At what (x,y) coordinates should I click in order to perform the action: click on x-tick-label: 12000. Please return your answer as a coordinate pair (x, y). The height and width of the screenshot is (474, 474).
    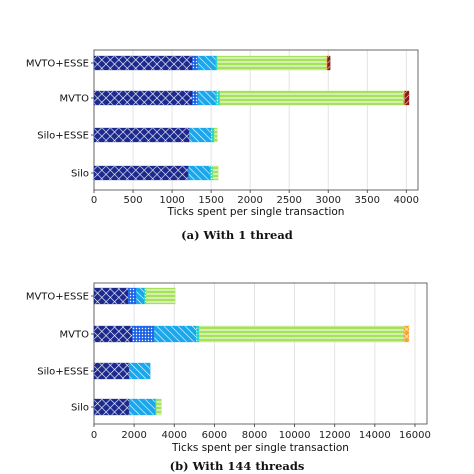
    Looking at the image, I should click on (335, 435).